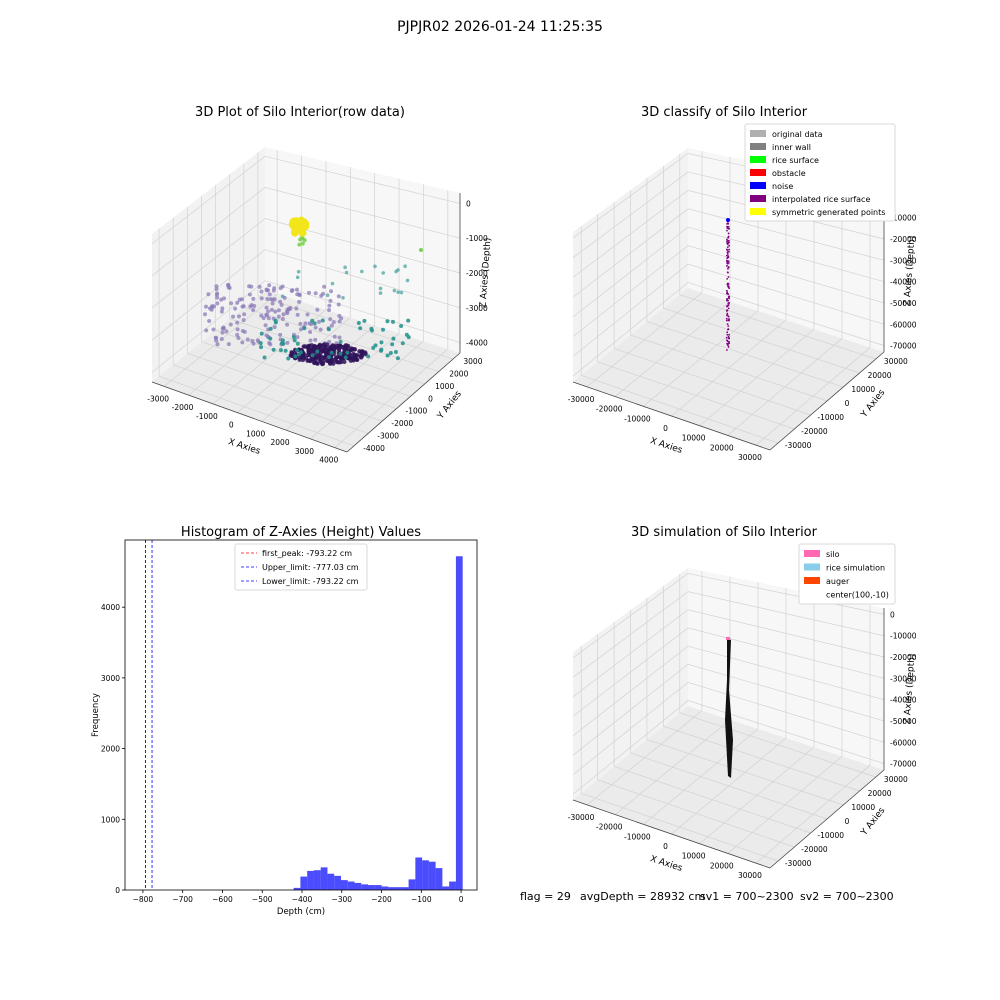  What do you see at coordinates (795, 160) in the screenshot?
I see `legend-label: rice surface` at bounding box center [795, 160].